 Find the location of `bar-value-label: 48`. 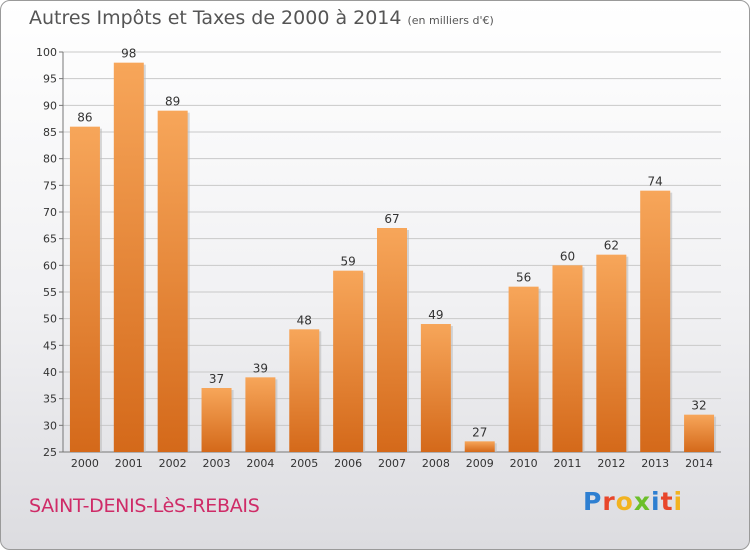

bar-value-label: 48 is located at coordinates (304, 320).